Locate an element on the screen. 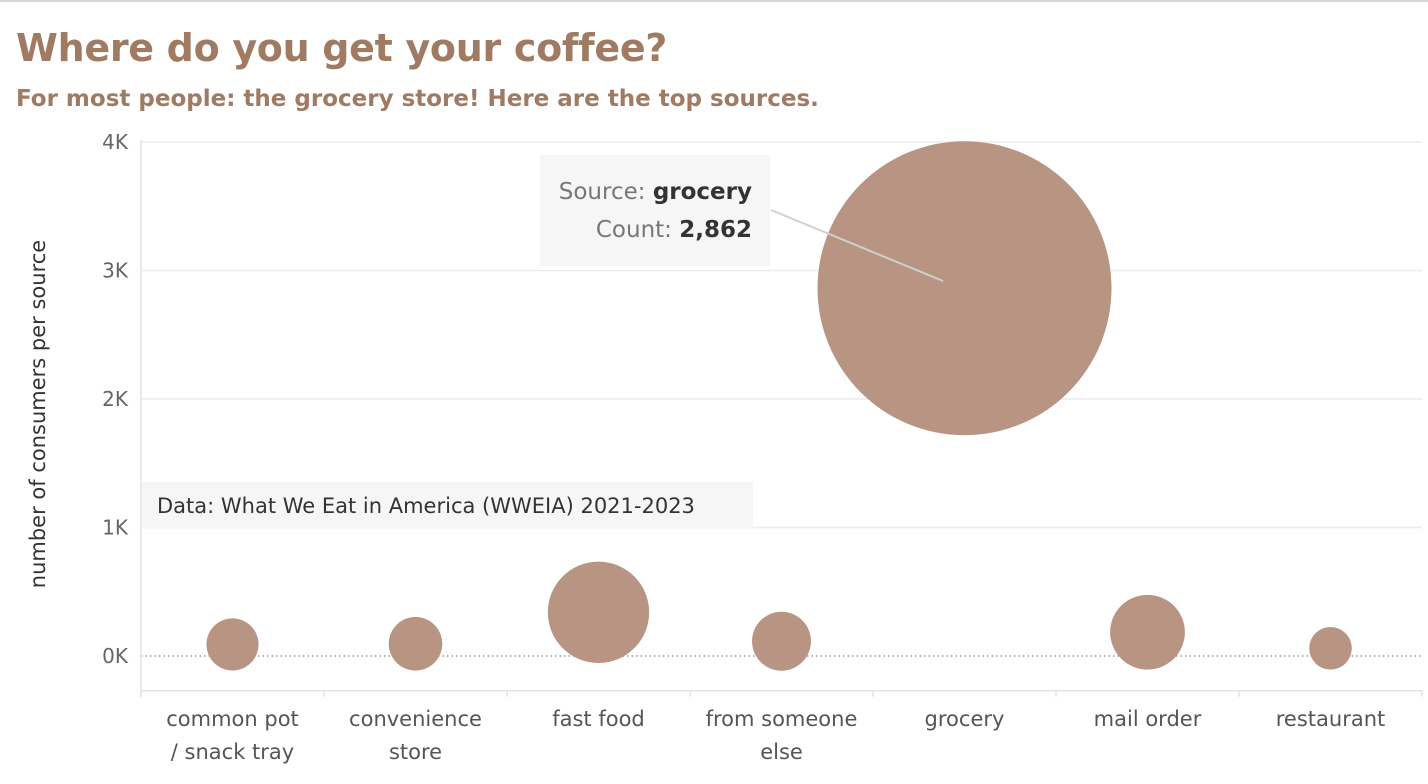 The width and height of the screenshot is (1428, 784). tooltip-count-label: Count: is located at coordinates (637, 230).